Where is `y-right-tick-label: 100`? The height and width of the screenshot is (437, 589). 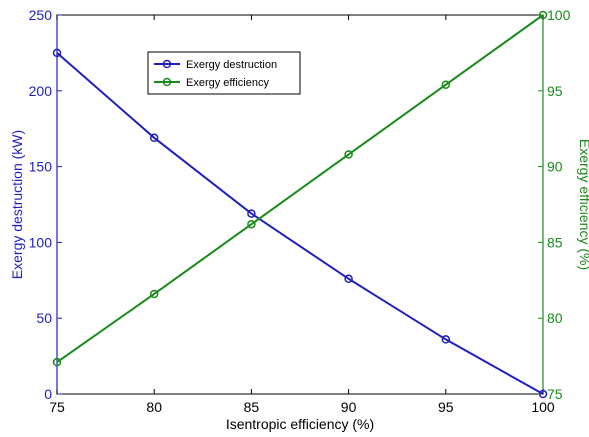
y-right-tick-label: 100 is located at coordinates (559, 15).